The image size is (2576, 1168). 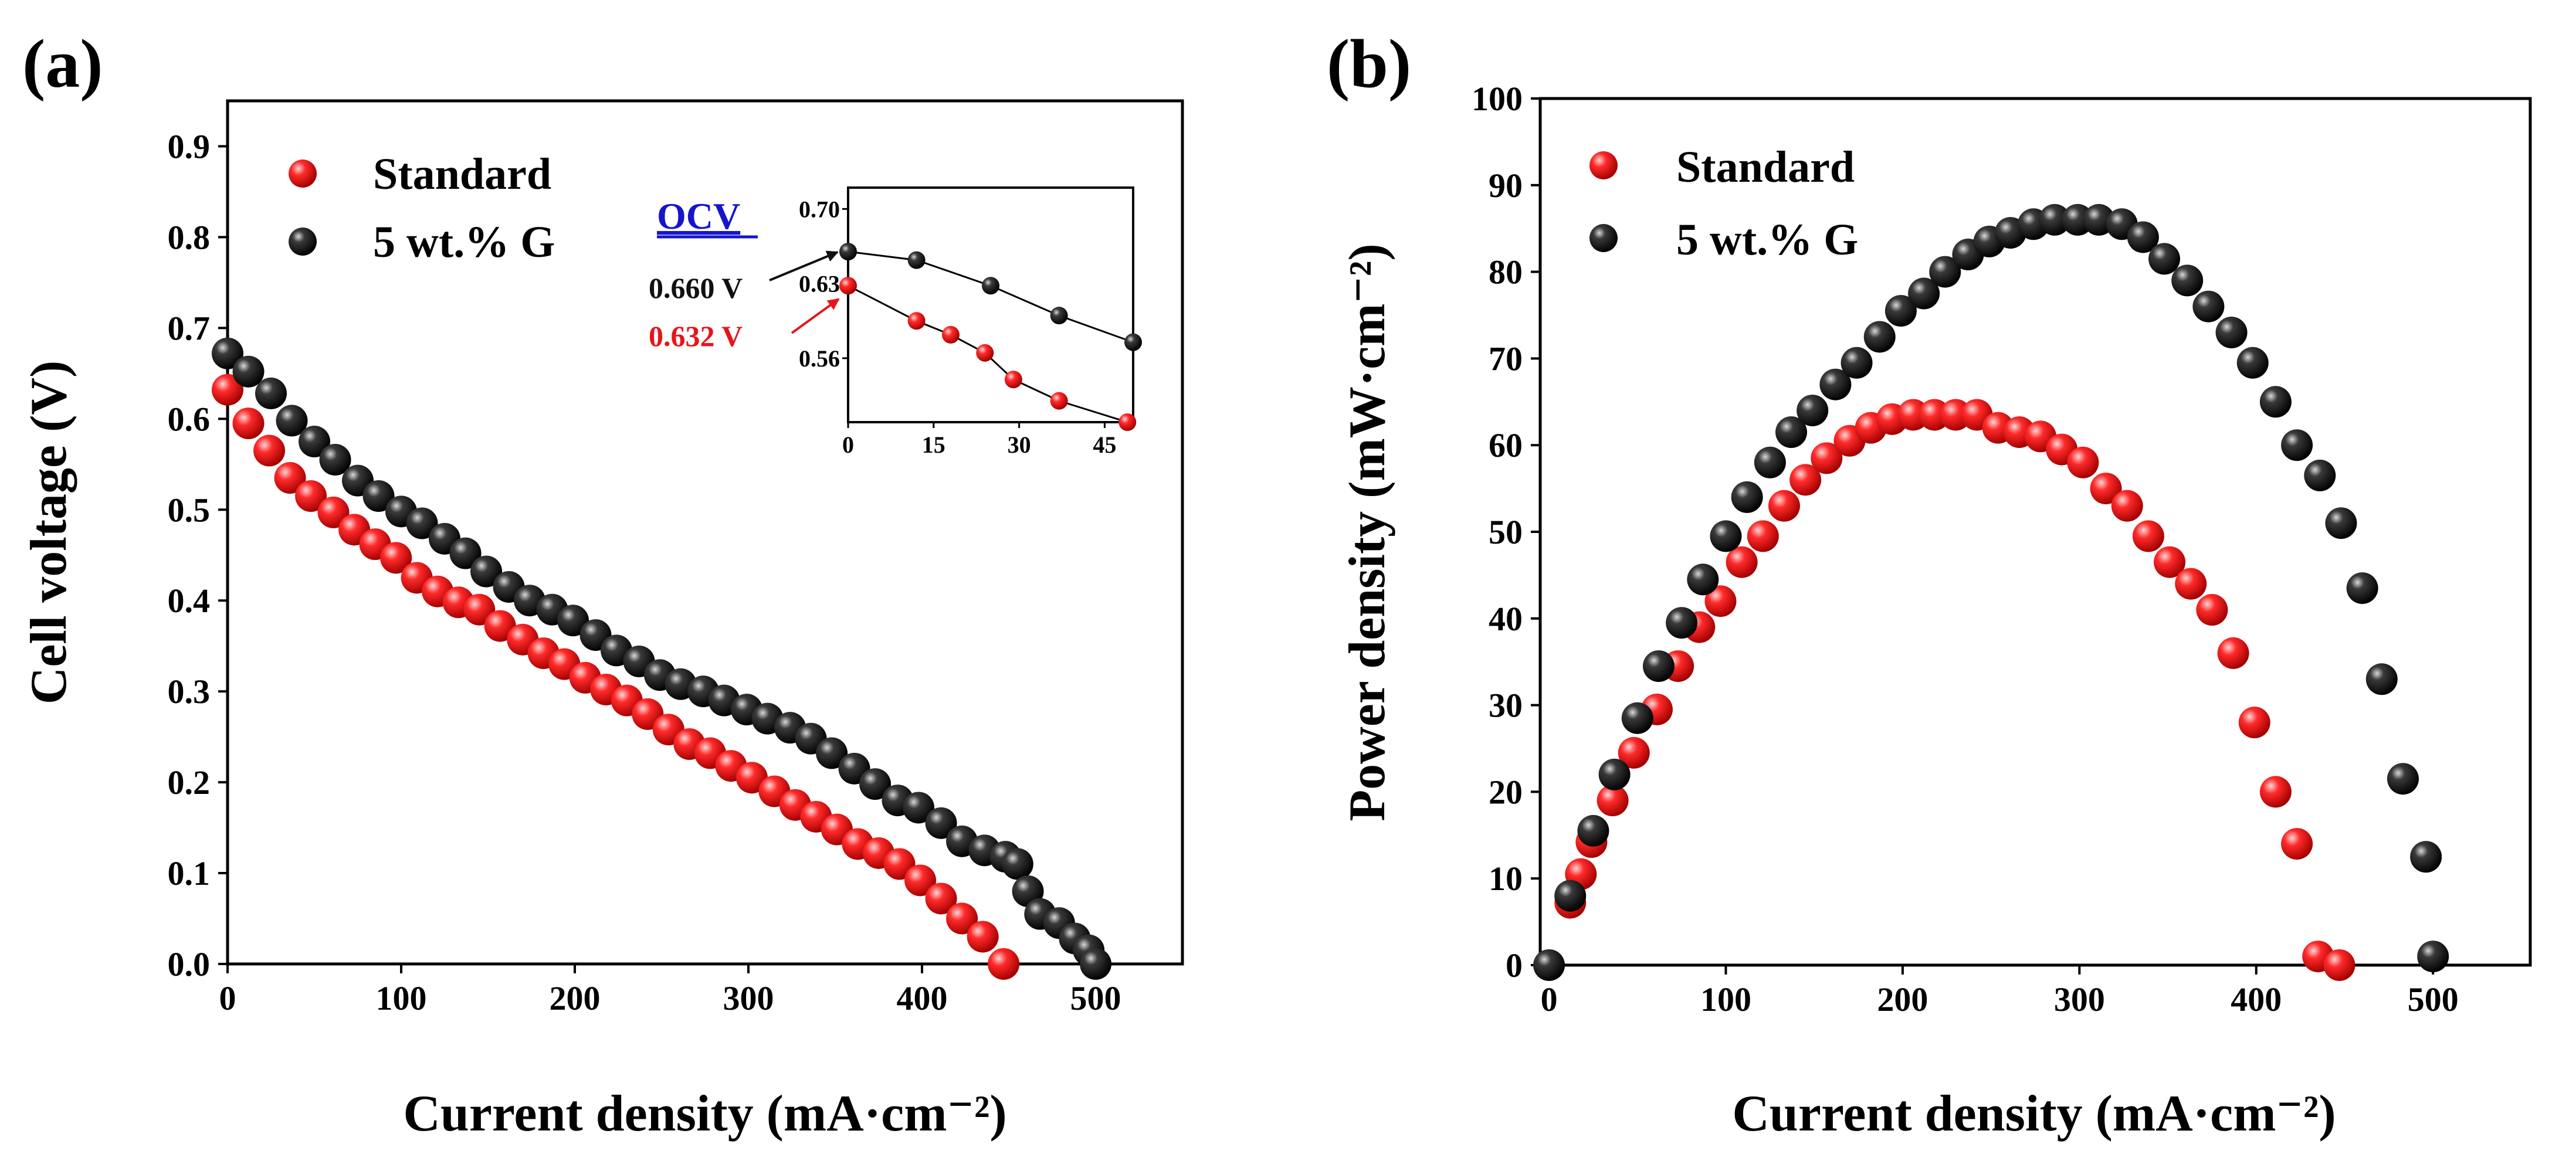 What do you see at coordinates (699, 216) in the screenshot?
I see `ocv-title: OCV` at bounding box center [699, 216].